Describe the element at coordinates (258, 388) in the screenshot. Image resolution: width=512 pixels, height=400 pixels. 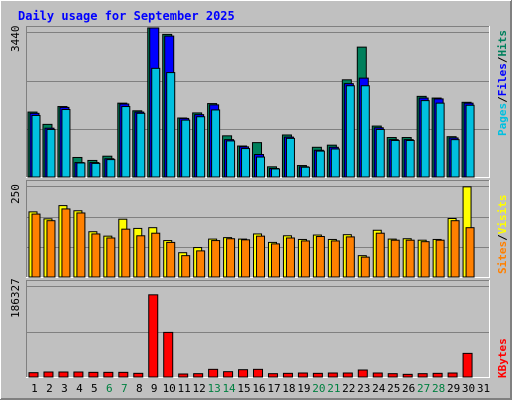
I see `day-label: 16` at that location.